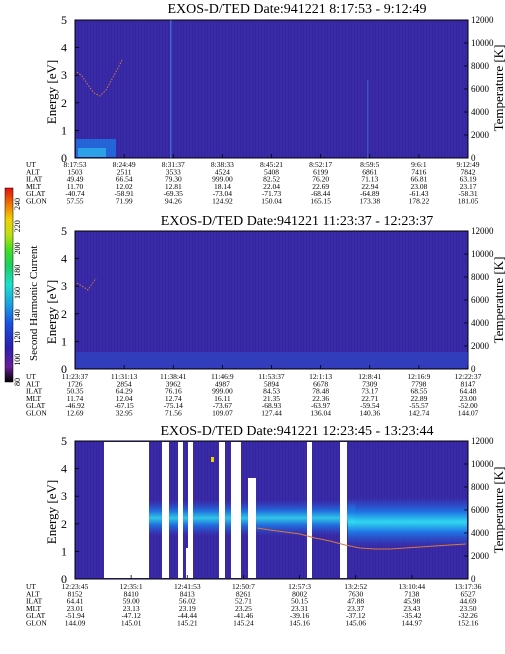 This screenshot has height=654, width=505. I want to click on energy-tick-label: 3, so click(64, 496).